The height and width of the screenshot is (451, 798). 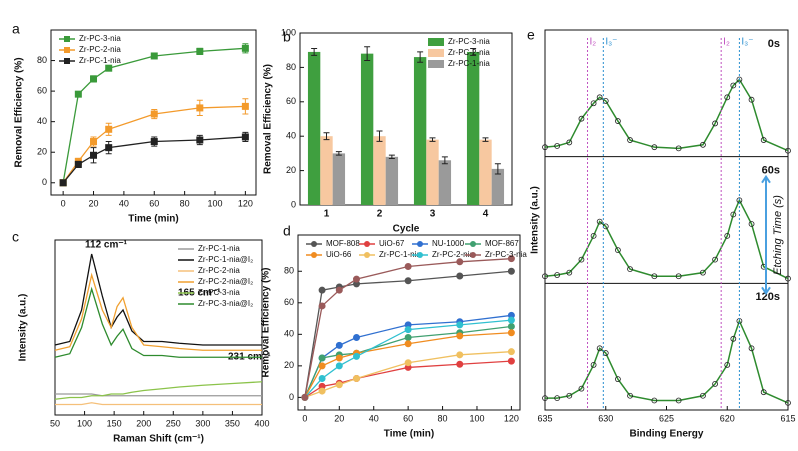 I want to click on legend-label: NU-1000, so click(x=448, y=243).